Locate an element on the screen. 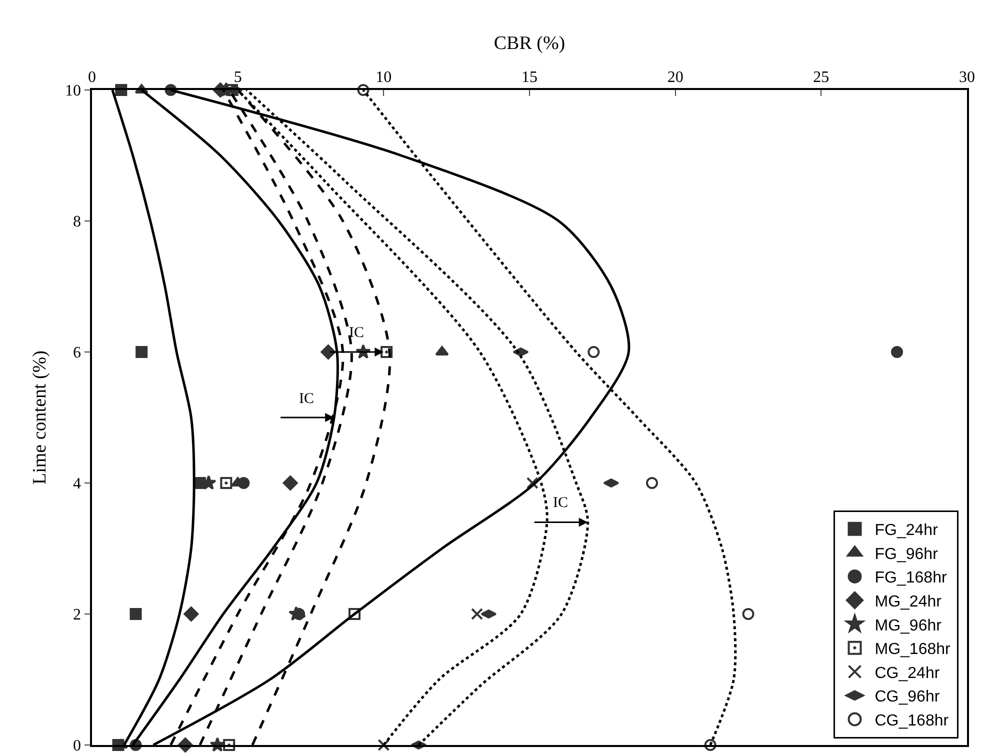 Image resolution: width=989 pixels, height=755 pixels. legend-label: CG_24hr is located at coordinates (907, 673).